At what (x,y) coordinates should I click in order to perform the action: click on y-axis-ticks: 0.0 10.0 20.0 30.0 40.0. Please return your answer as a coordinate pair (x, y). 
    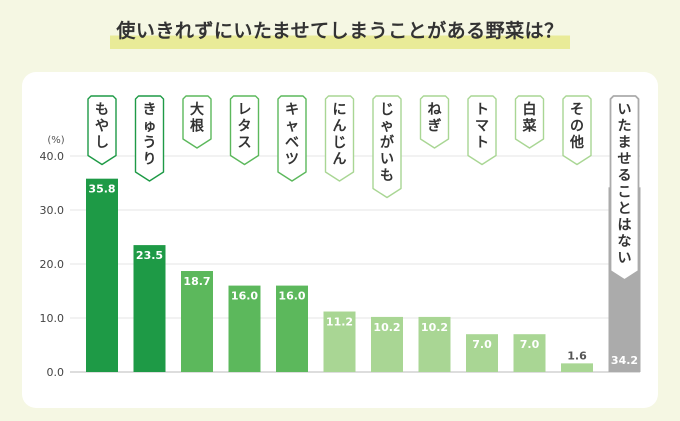
    Looking at the image, I should click on (52, 264).